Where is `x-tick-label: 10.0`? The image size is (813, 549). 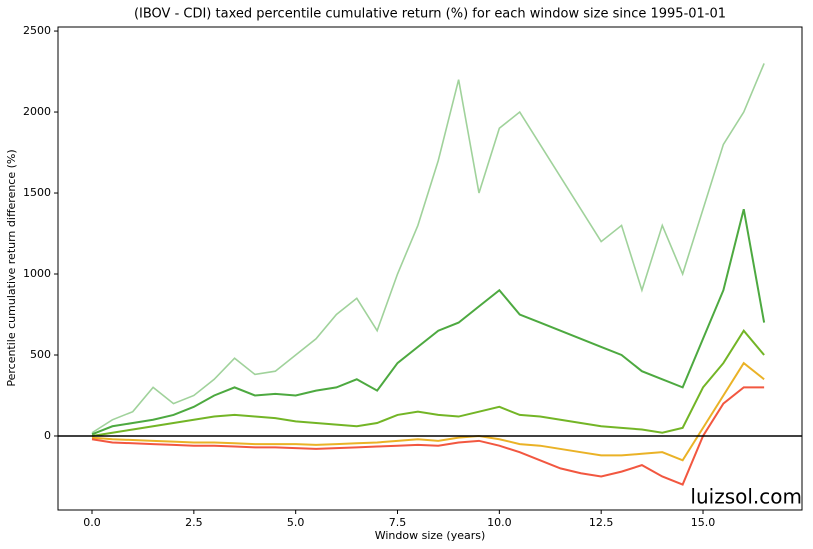 x-tick-label: 10.0 is located at coordinates (499, 522).